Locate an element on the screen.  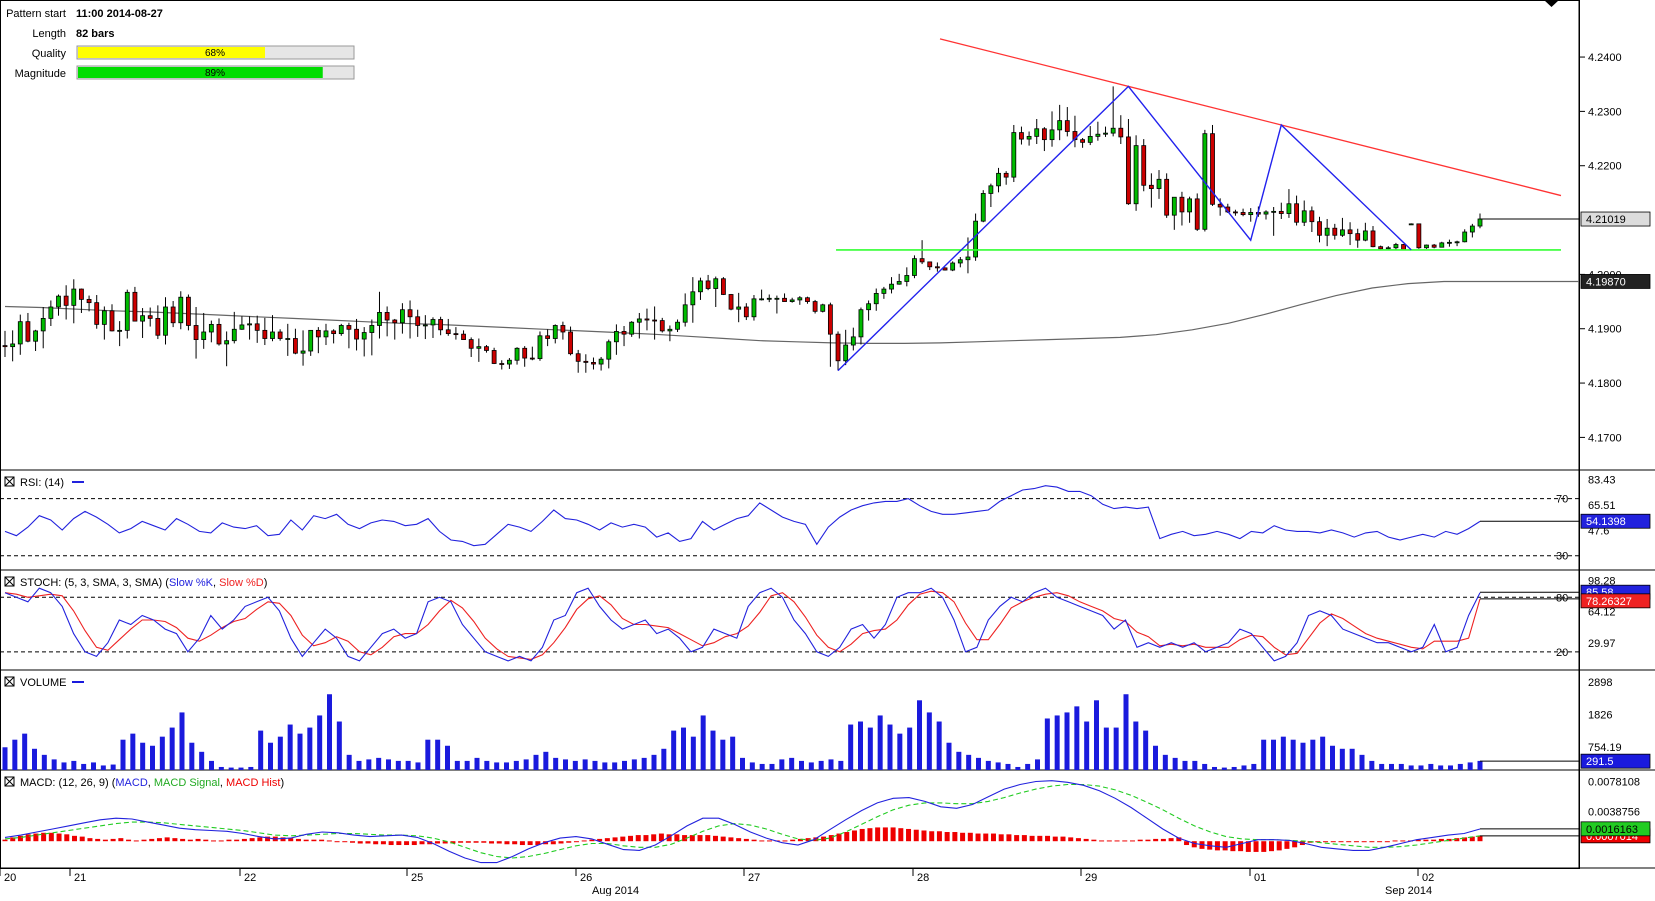
quality-text: 68% is located at coordinates (215, 53).